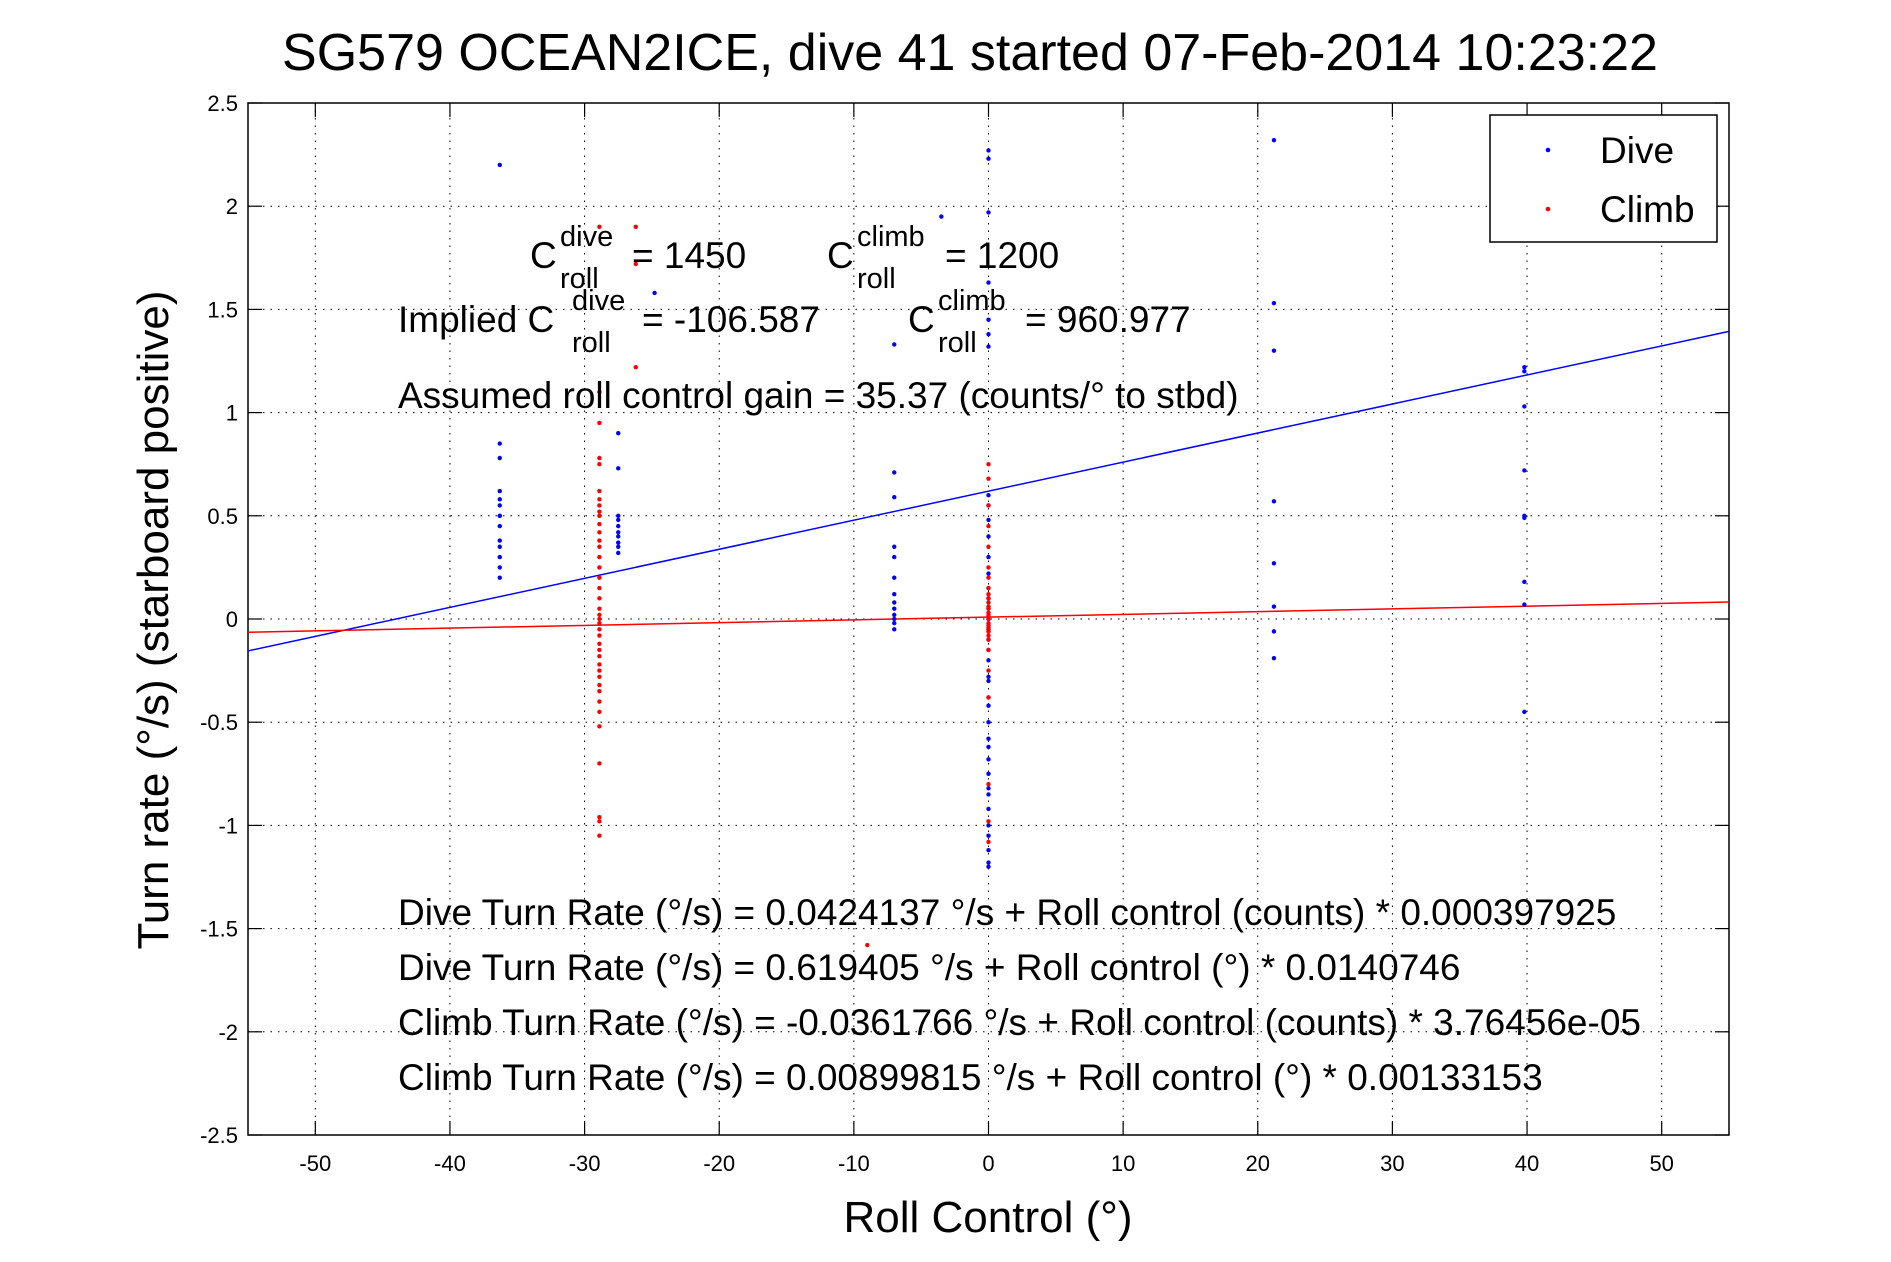 This screenshot has height=1262, width=1891. What do you see at coordinates (153, 619) in the screenshot?
I see `y-axis-label: Turn rate (°/s) (starboard positive)` at bounding box center [153, 619].